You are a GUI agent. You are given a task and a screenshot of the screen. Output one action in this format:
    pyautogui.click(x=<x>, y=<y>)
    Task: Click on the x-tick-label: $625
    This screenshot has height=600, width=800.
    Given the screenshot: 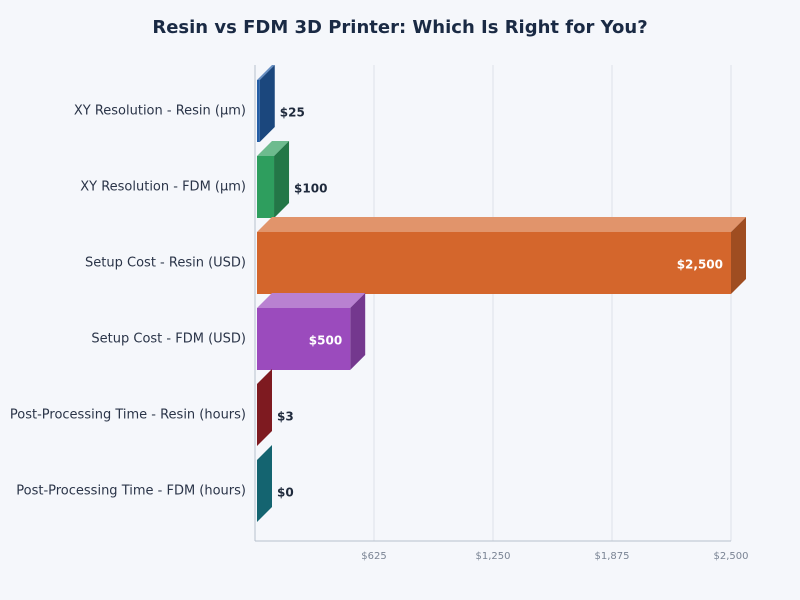 What is the action you would take?
    pyautogui.click(x=373, y=556)
    